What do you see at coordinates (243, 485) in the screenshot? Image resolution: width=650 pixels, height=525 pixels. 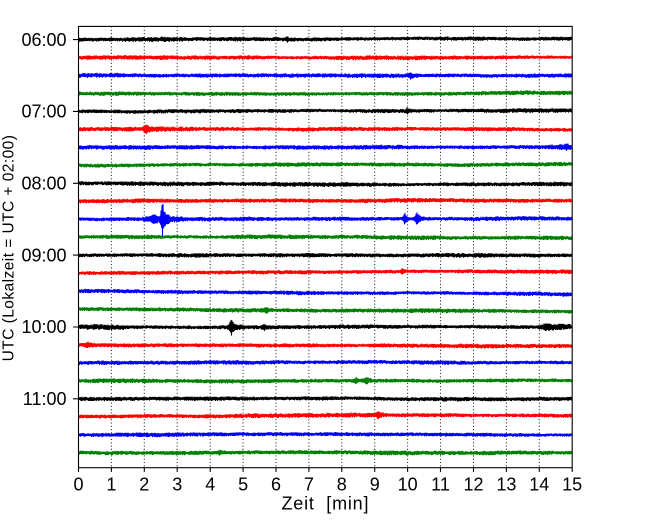 I see `svg-text: 5` at bounding box center [243, 485].